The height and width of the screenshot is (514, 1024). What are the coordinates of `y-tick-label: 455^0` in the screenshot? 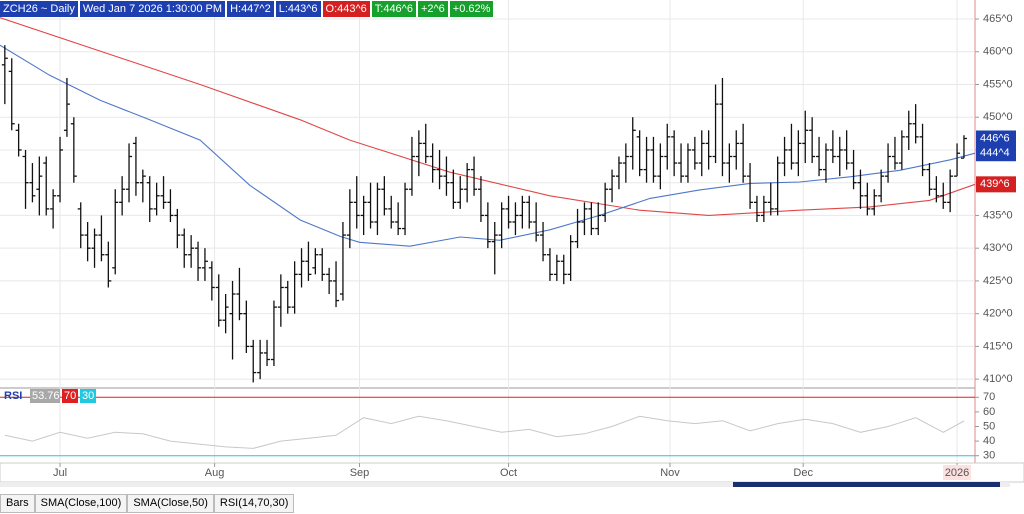 It's located at (998, 84).